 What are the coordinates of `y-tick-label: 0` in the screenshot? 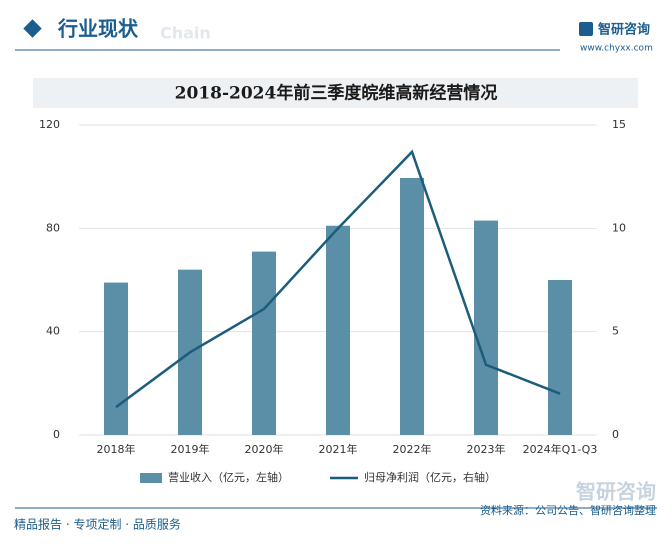 It's located at (56, 434).